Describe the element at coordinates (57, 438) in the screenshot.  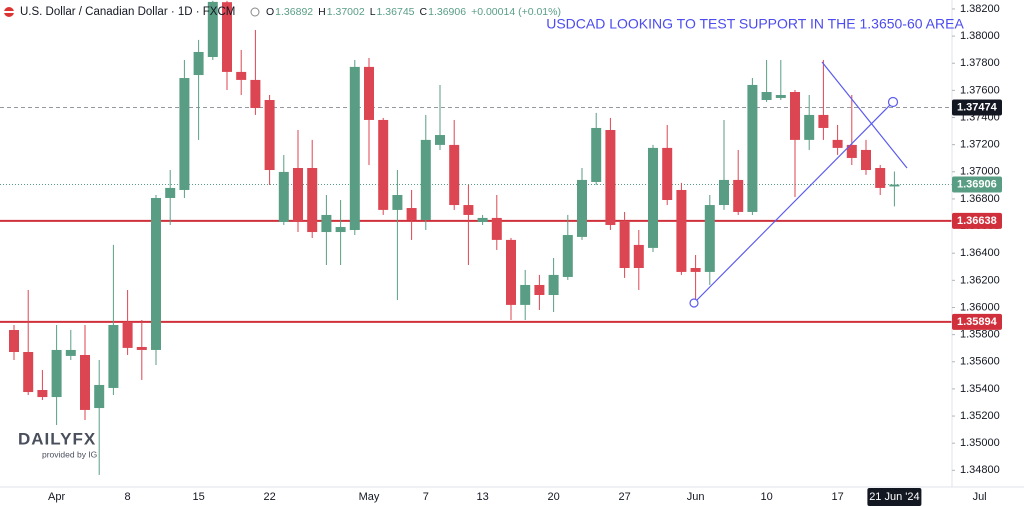
I see `logo-brand: DAILYFX` at that location.